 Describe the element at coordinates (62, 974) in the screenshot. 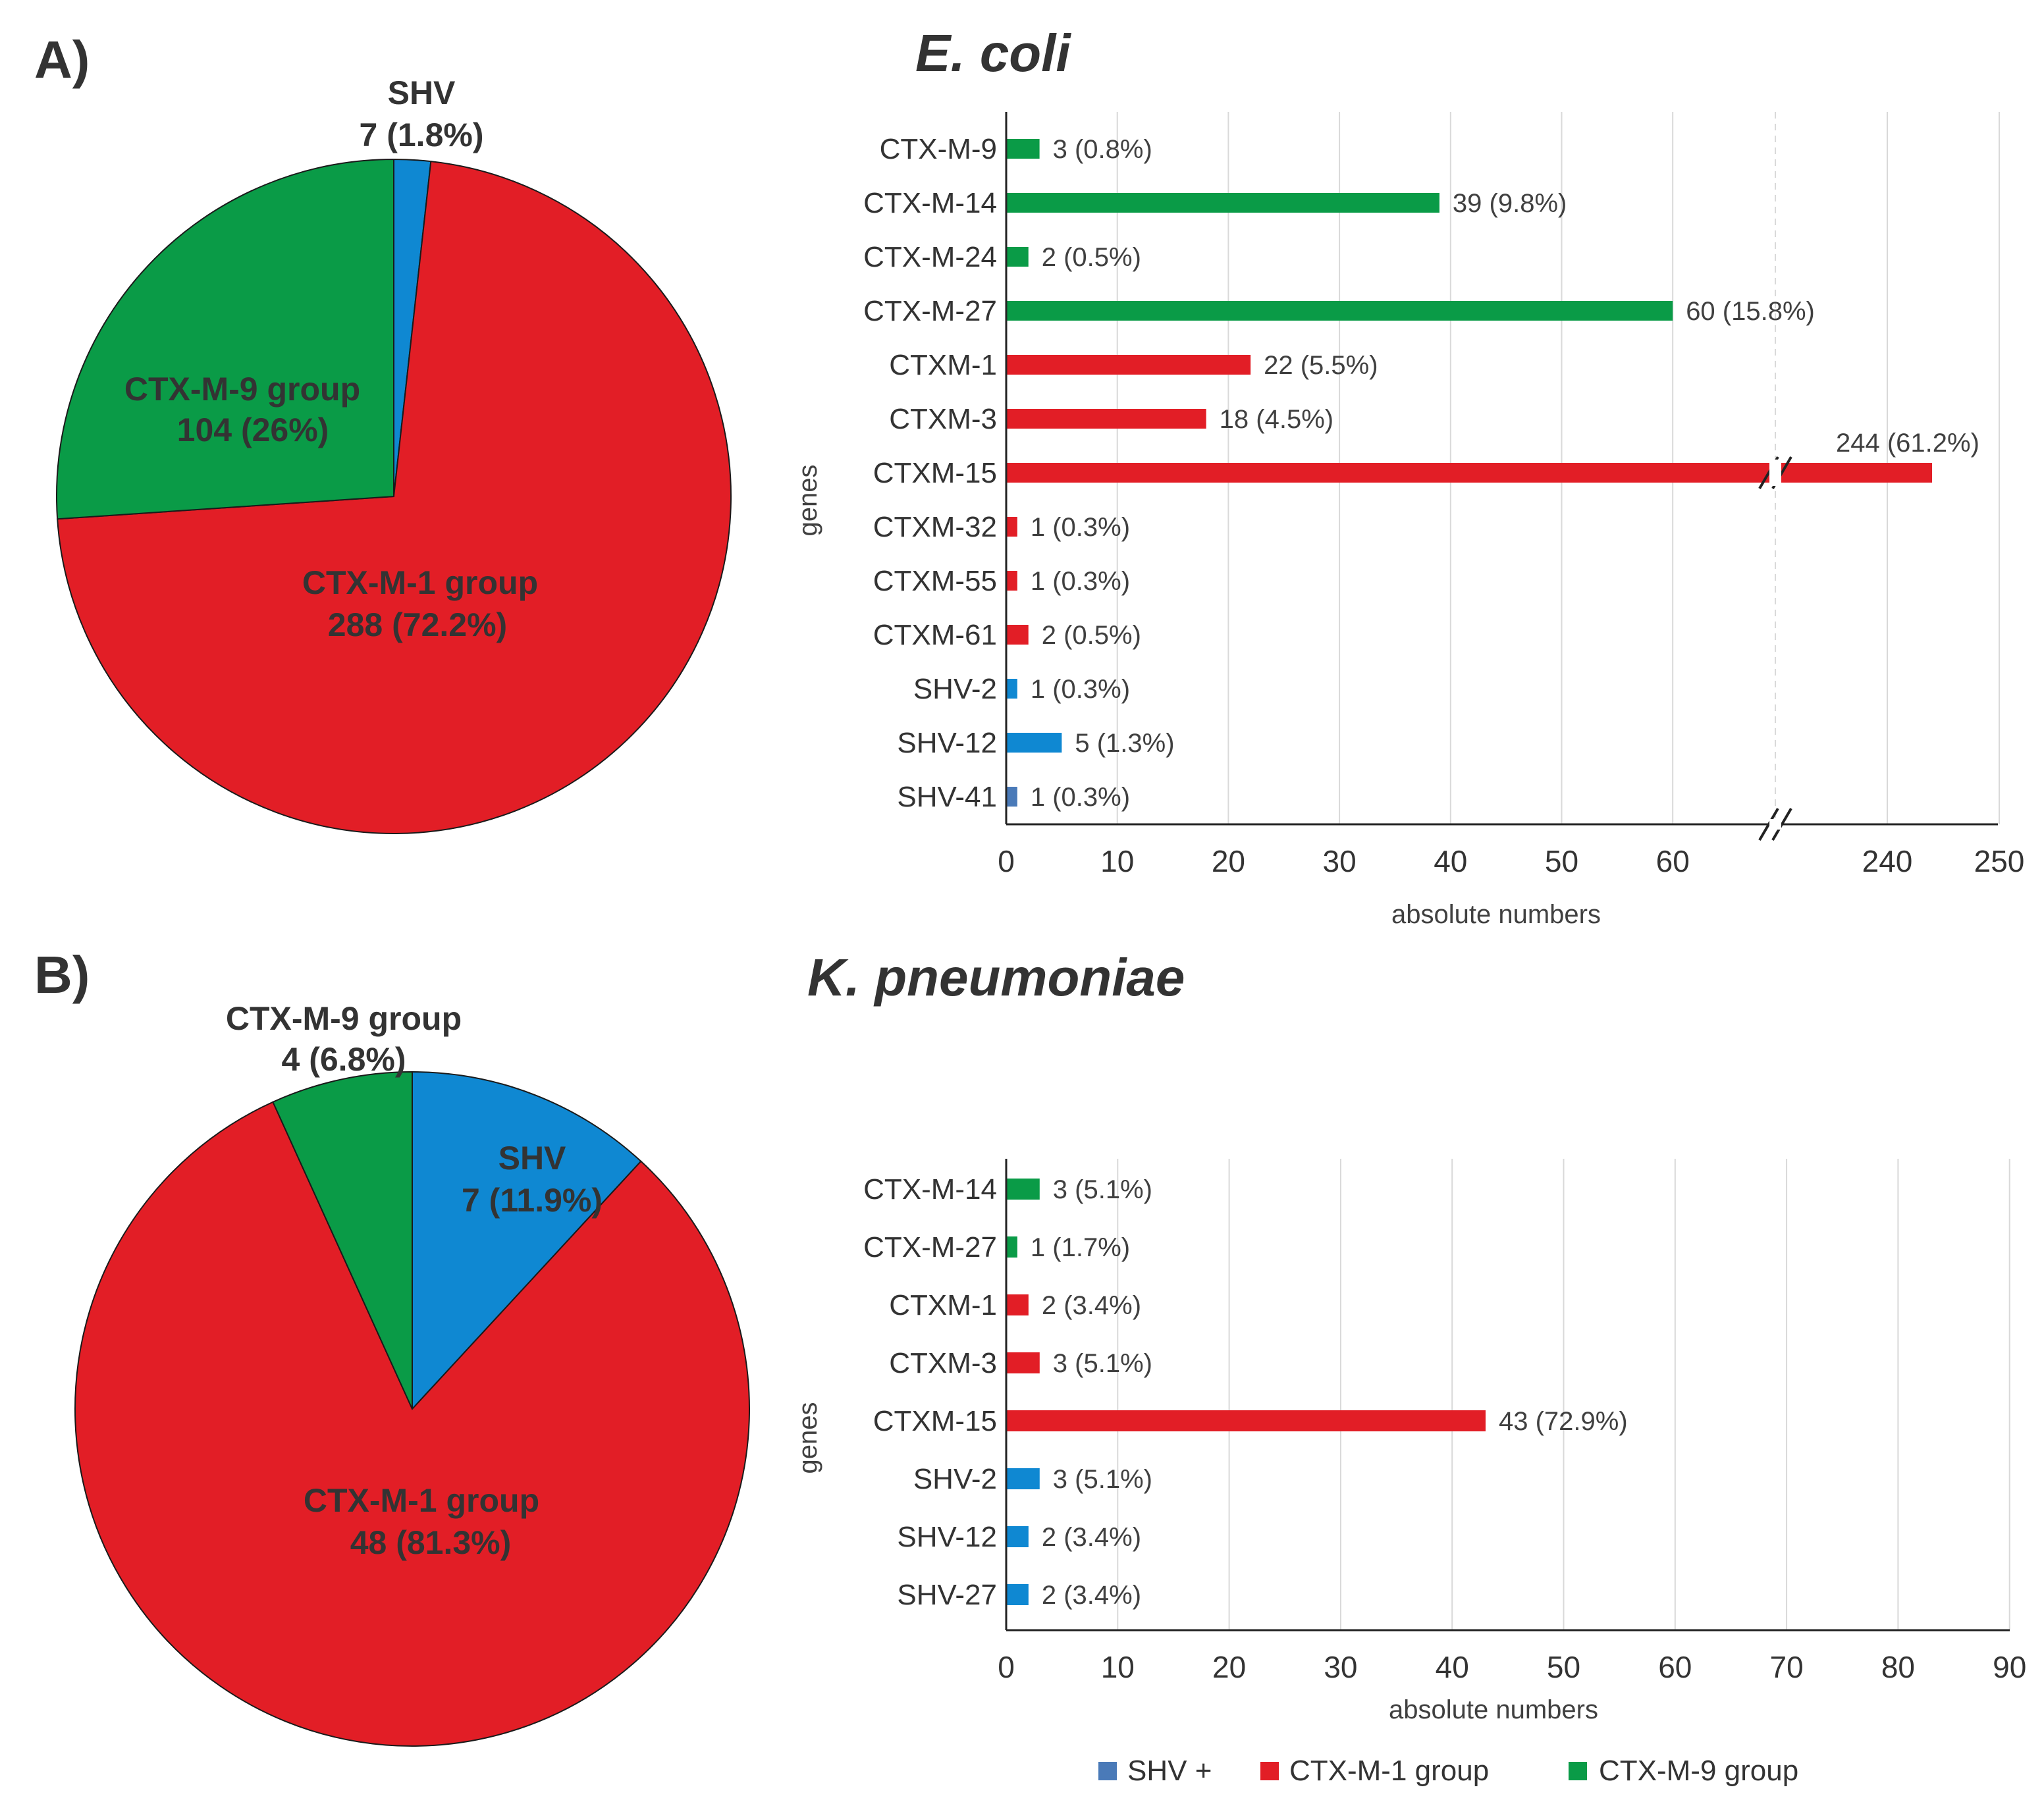

I see `panel-b-letter: B)` at that location.